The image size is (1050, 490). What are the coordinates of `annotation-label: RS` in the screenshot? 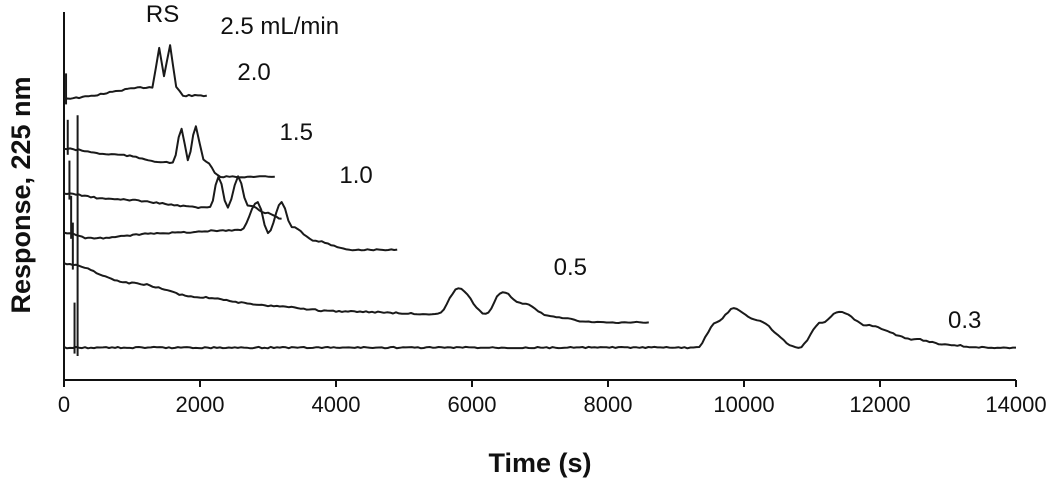 It's located at (162, 14).